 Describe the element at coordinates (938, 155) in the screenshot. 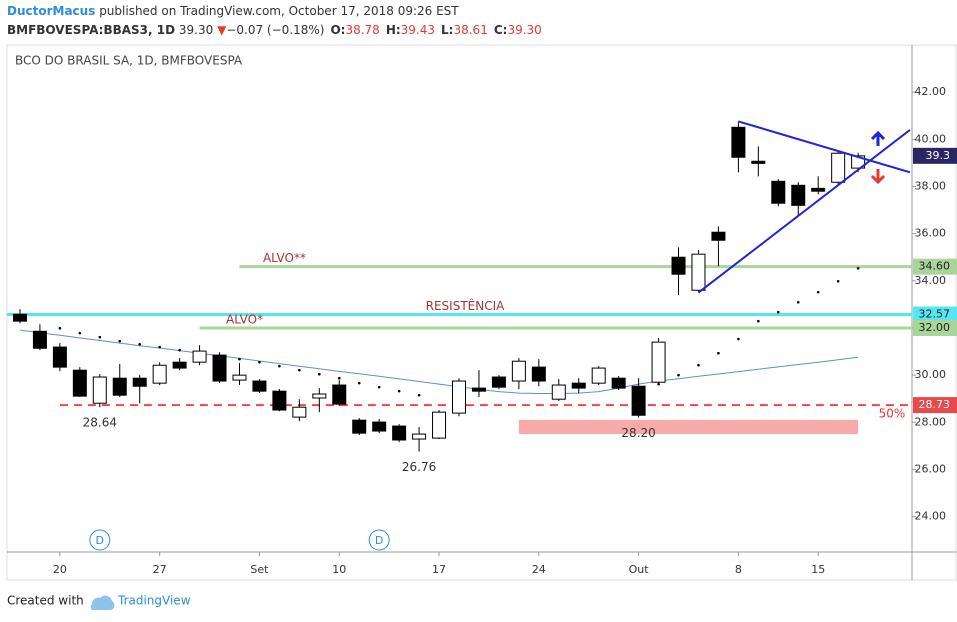

I see `last-price-label: 39.3` at that location.